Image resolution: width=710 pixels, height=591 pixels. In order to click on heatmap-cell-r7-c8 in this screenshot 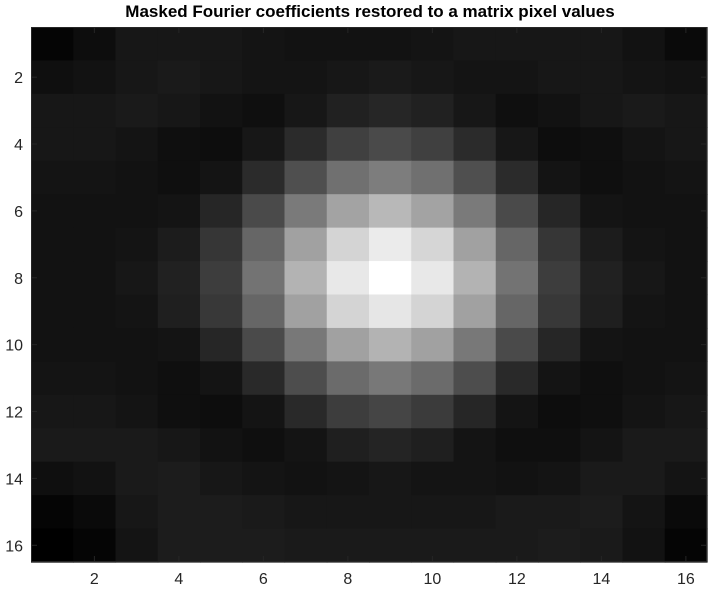, I will do `click(348, 244)`.